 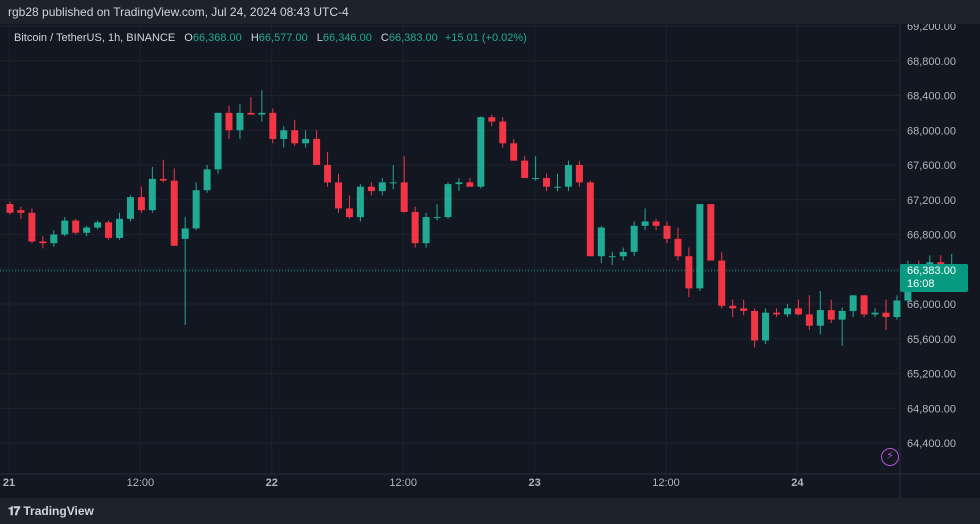 What do you see at coordinates (490, 511) in the screenshot?
I see `footer-bar: 𝟏𝟕 TradingView` at bounding box center [490, 511].